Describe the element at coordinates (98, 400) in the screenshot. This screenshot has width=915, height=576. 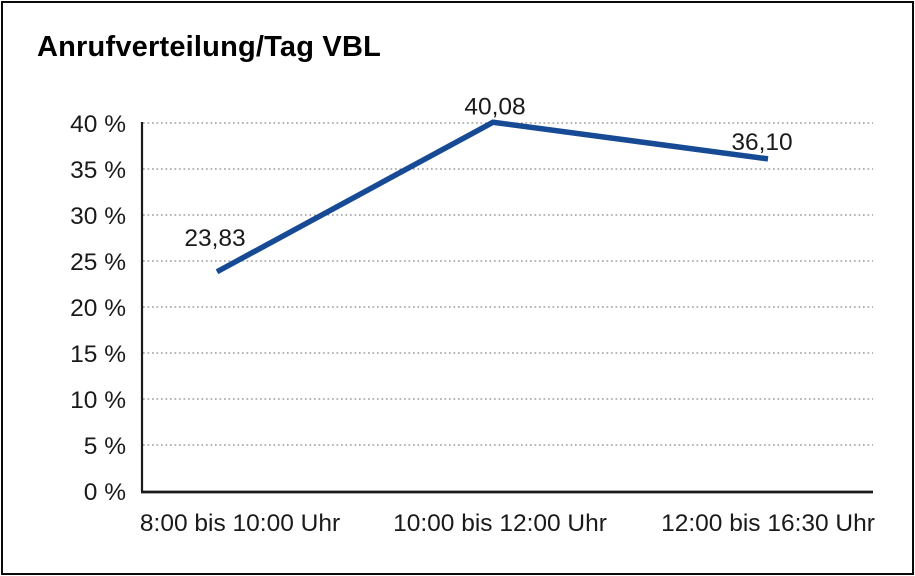
I see `y-tick-label: 10 %` at that location.